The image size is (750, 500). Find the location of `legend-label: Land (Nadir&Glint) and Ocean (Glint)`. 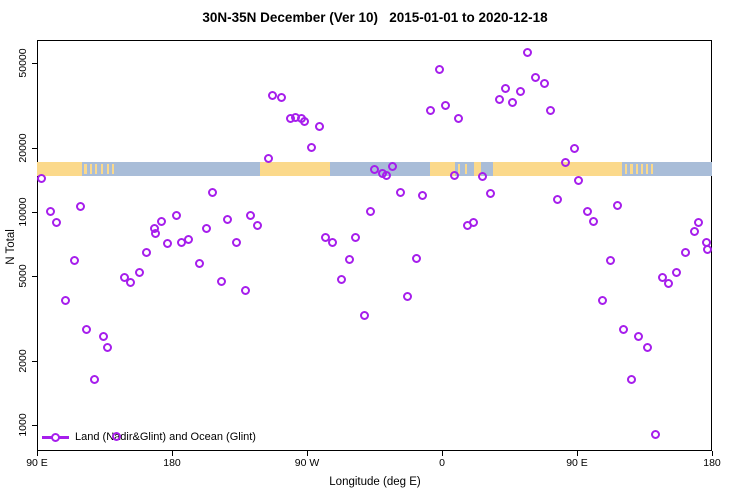

legend-label: Land (Nadir&Glint) and Ocean (Glint) is located at coordinates (165, 437).